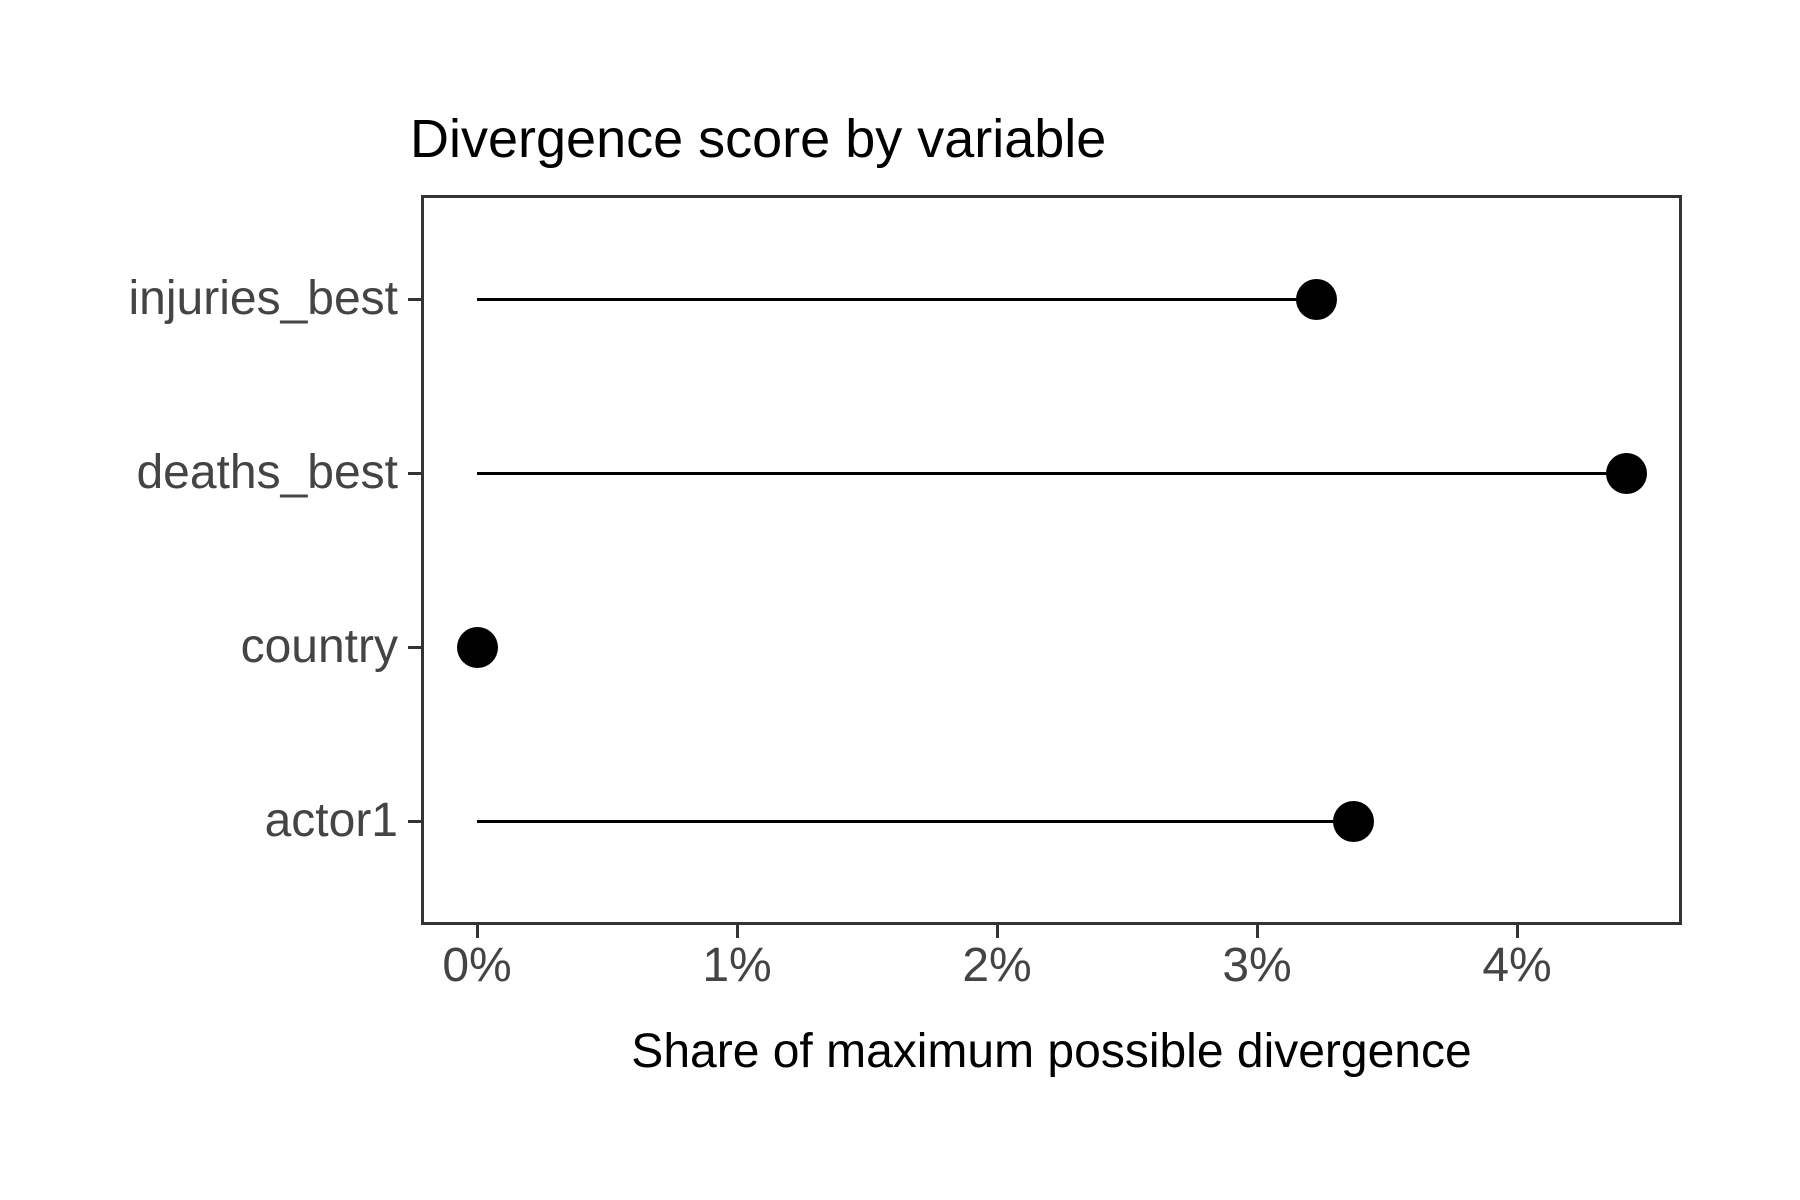 The width and height of the screenshot is (1800, 1200). Describe the element at coordinates (267, 472) in the screenshot. I see `category-label: deaths_best` at that location.